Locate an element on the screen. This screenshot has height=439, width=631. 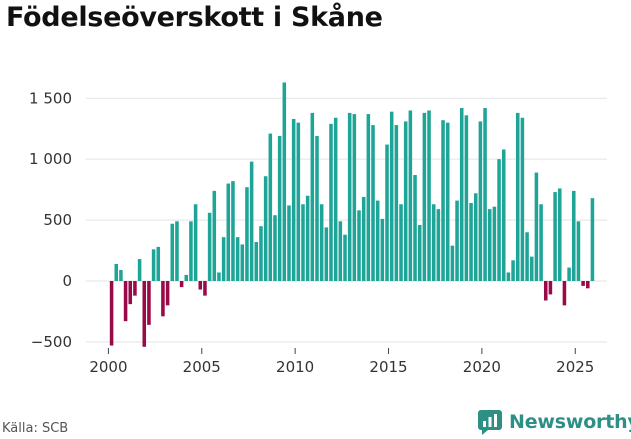
x-tick-label: 2000 is located at coordinates (108, 367).